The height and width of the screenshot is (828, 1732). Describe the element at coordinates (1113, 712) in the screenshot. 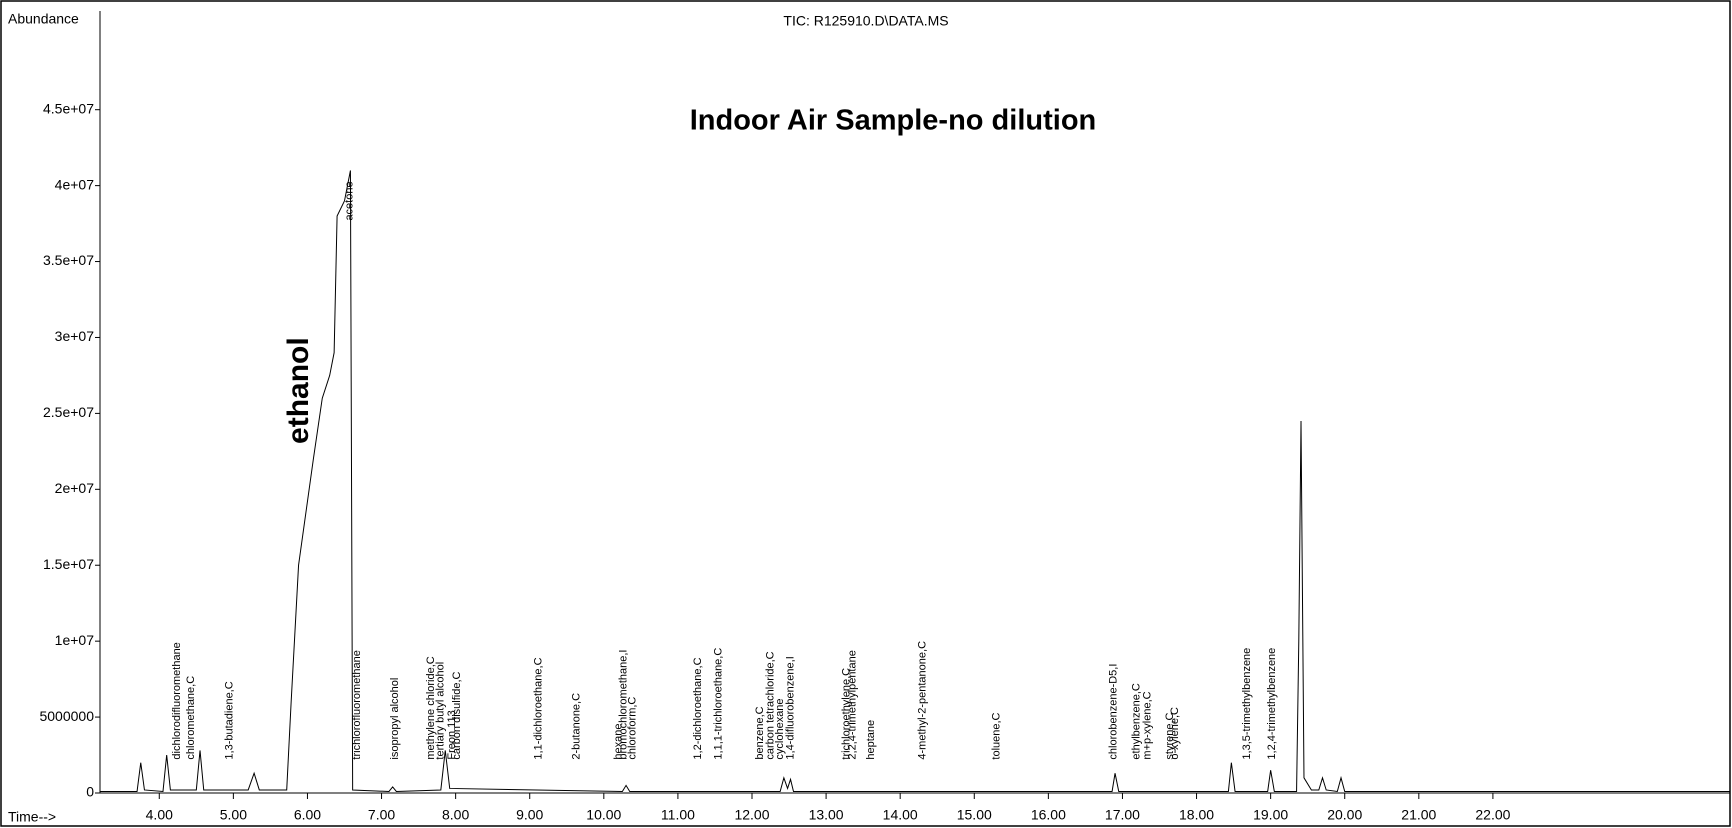

I see `peak-label: chlorobenzene-D5,I` at that location.